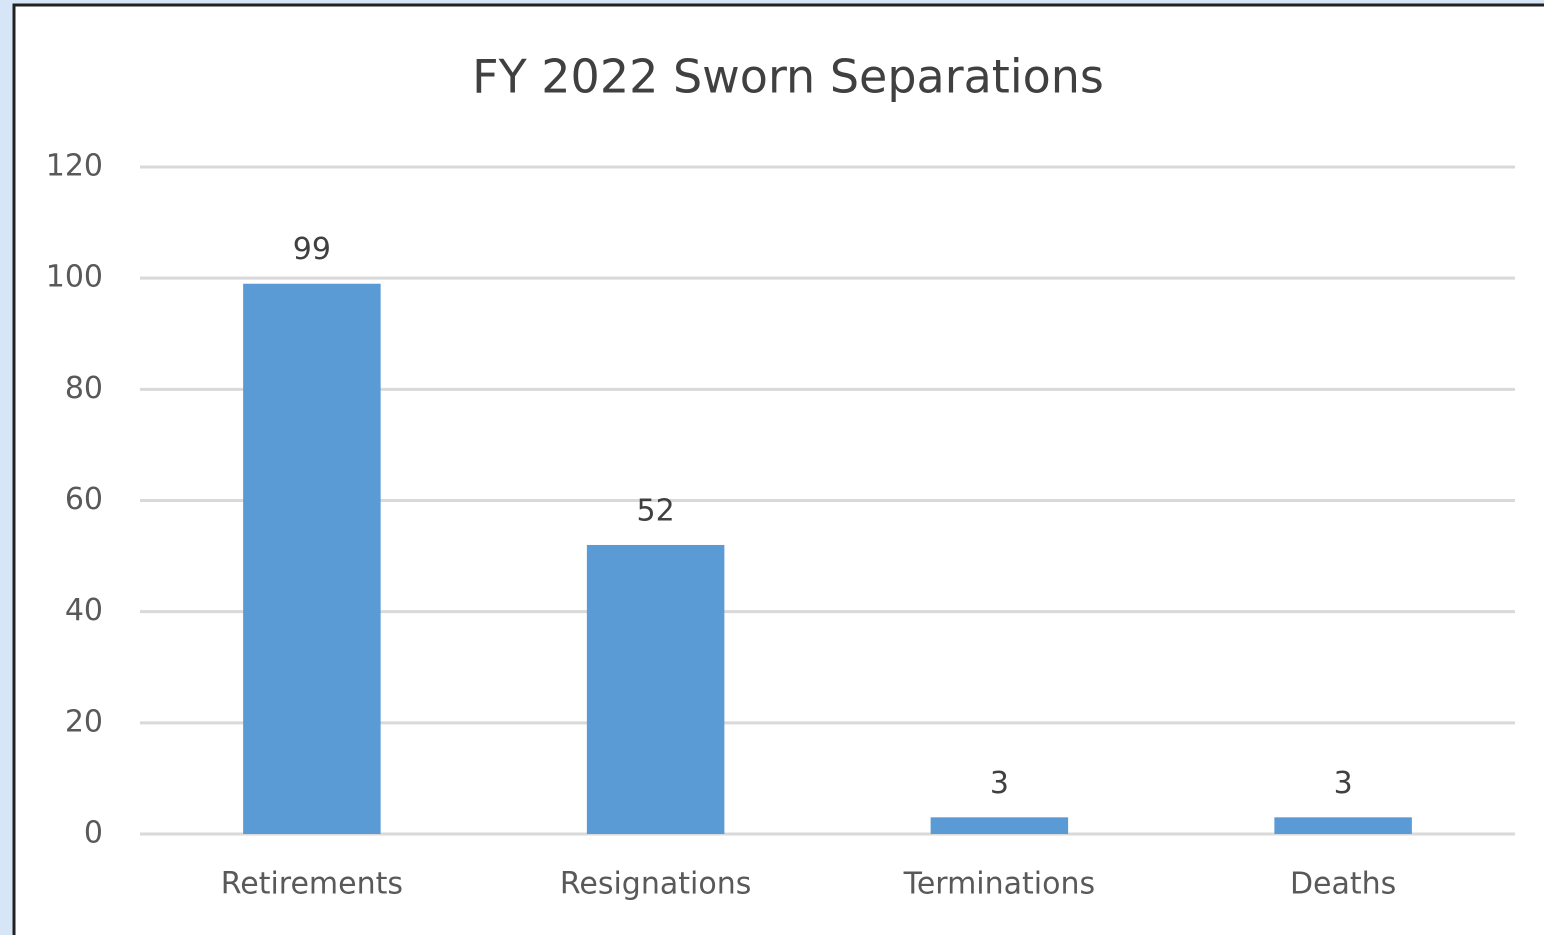  What do you see at coordinates (656, 510) in the screenshot?
I see `data-label: 52` at bounding box center [656, 510].